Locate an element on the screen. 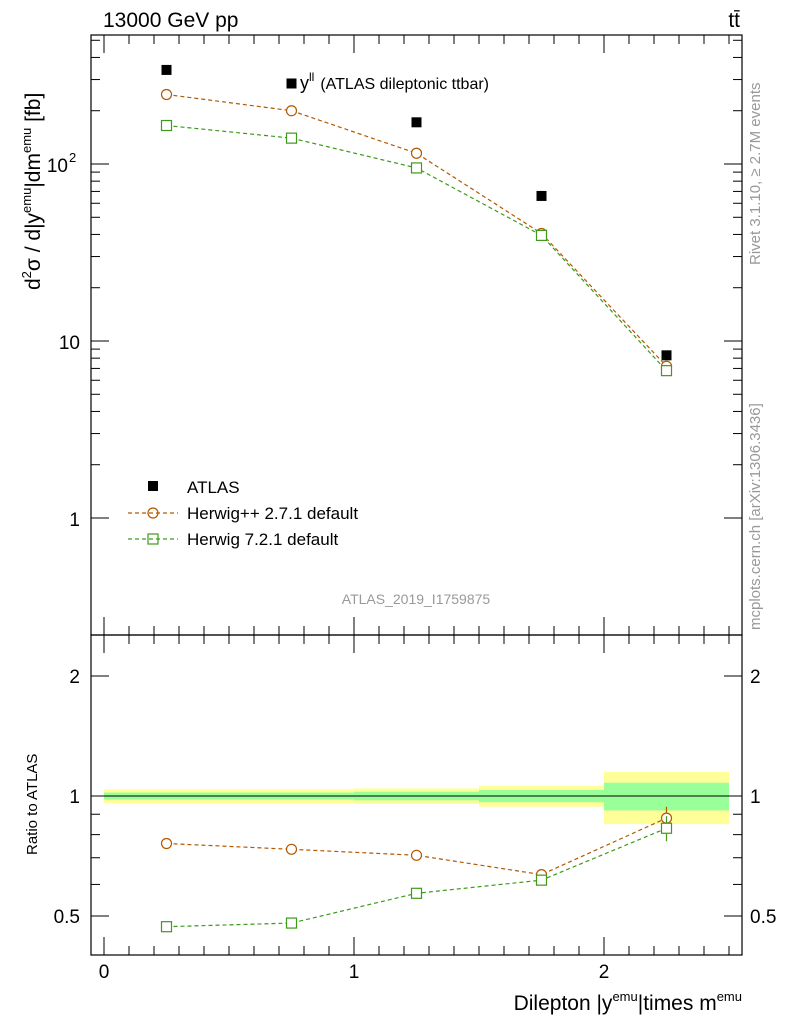 The height and width of the screenshot is (1024, 786). rivet-version-label: Rivet 3.1.10, ≥ 2.7M events is located at coordinates (755, 174).